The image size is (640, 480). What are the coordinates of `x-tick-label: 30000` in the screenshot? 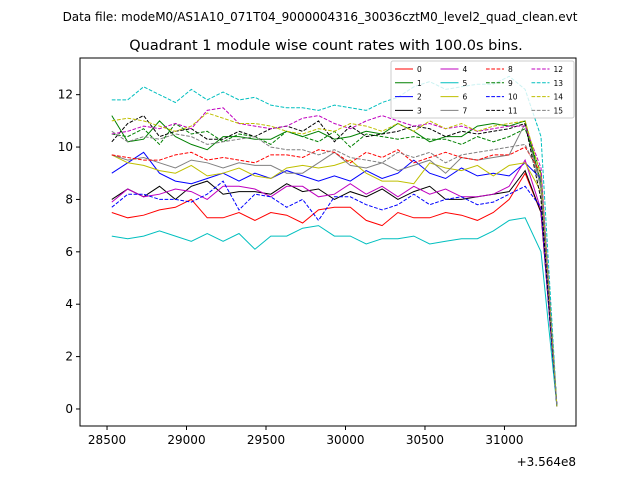 It's located at (345, 440).